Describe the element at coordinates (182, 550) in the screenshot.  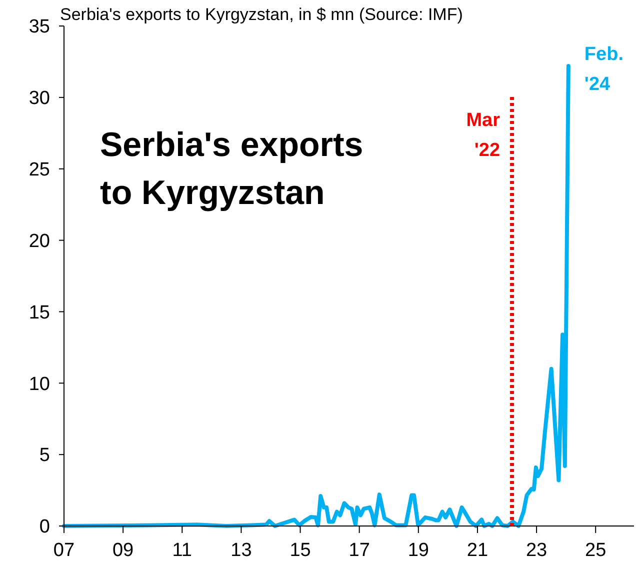
I see `x-tick-label: 11` at that location.